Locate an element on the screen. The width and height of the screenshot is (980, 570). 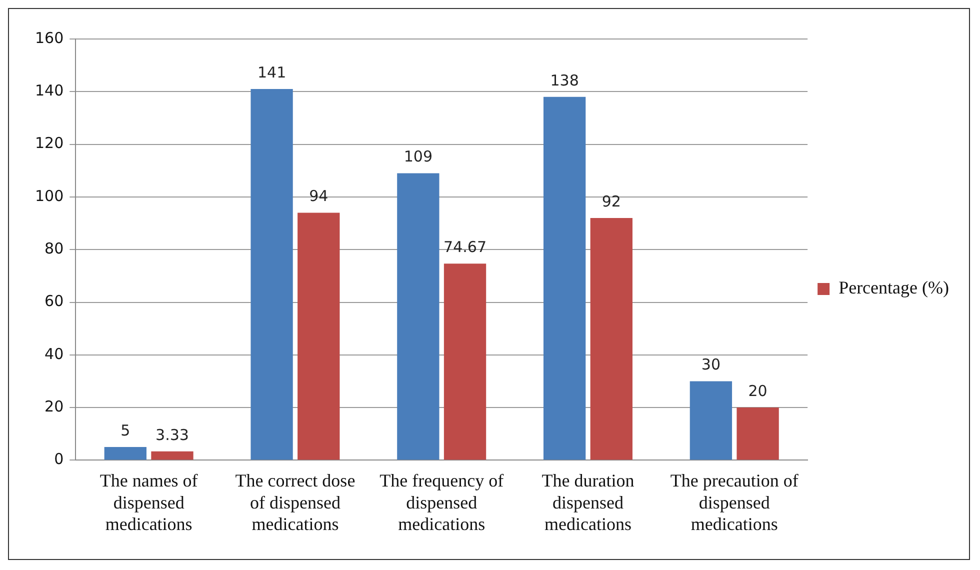
data-label: 5 is located at coordinates (125, 430).